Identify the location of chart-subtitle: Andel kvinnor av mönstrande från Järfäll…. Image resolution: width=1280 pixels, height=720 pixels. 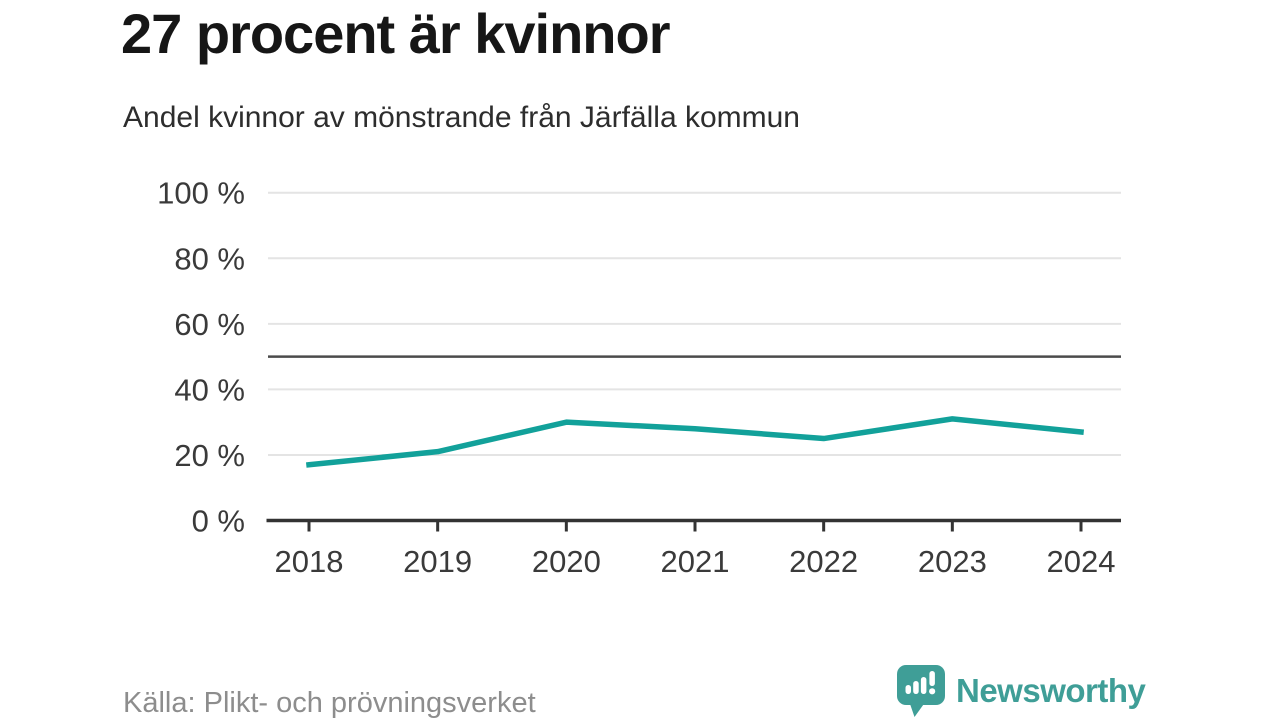
(461, 117).